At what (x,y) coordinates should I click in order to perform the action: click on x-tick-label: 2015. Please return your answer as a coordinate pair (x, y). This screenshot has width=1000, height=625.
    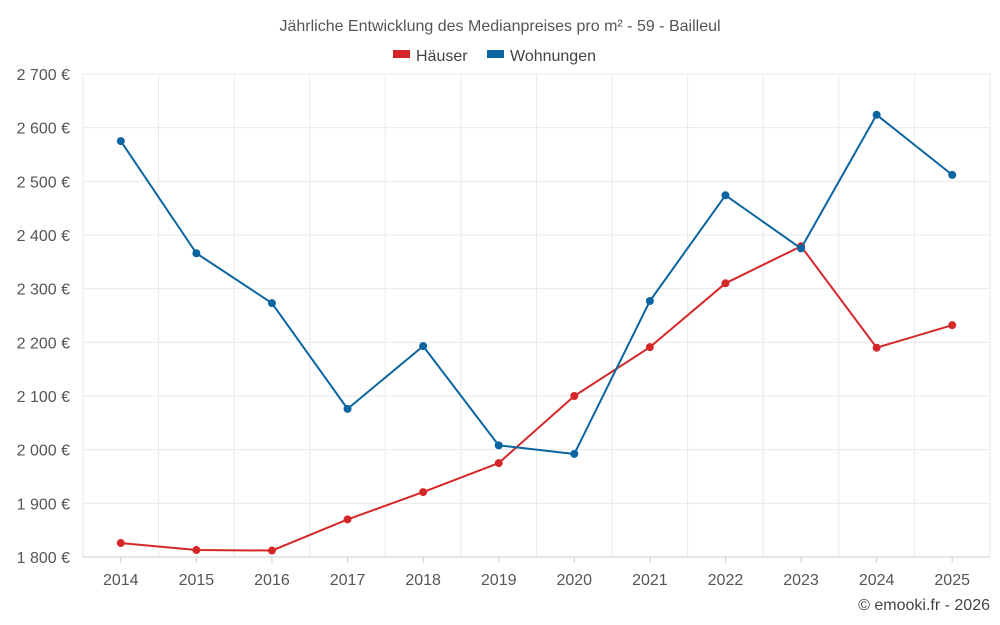
    Looking at the image, I should click on (197, 580).